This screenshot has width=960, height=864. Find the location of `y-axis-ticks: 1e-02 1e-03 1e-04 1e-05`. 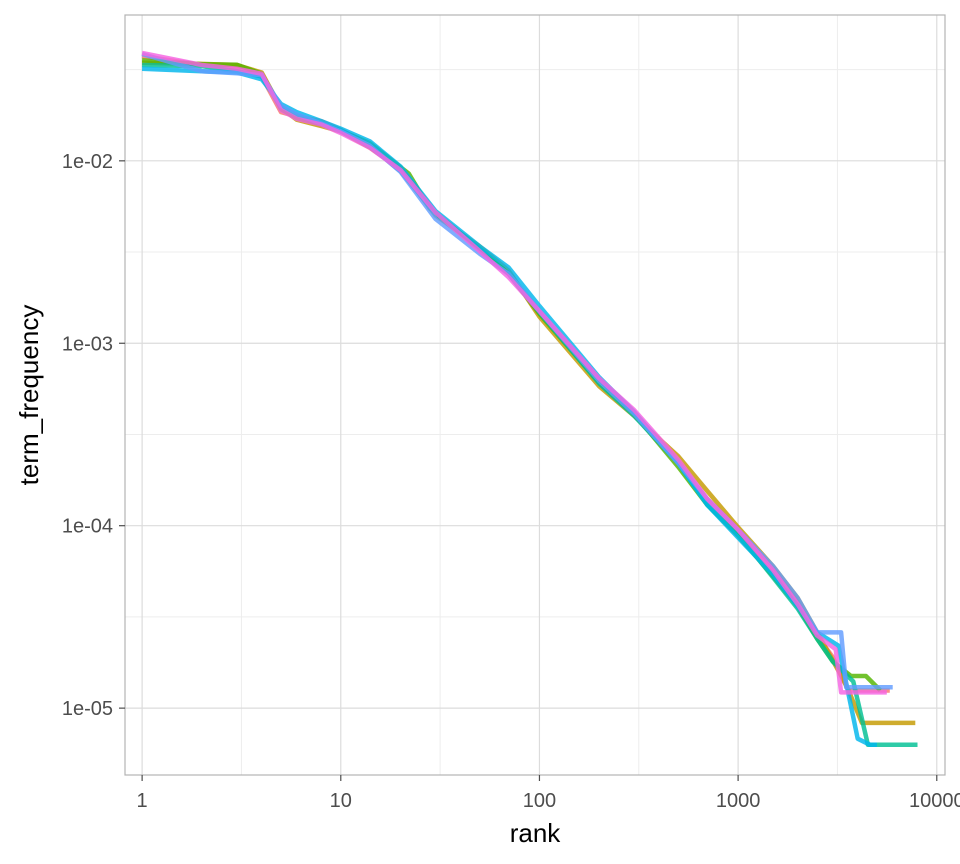

y-axis-ticks: 1e-02 1e-03 1e-04 1e-05 is located at coordinates (93, 435).